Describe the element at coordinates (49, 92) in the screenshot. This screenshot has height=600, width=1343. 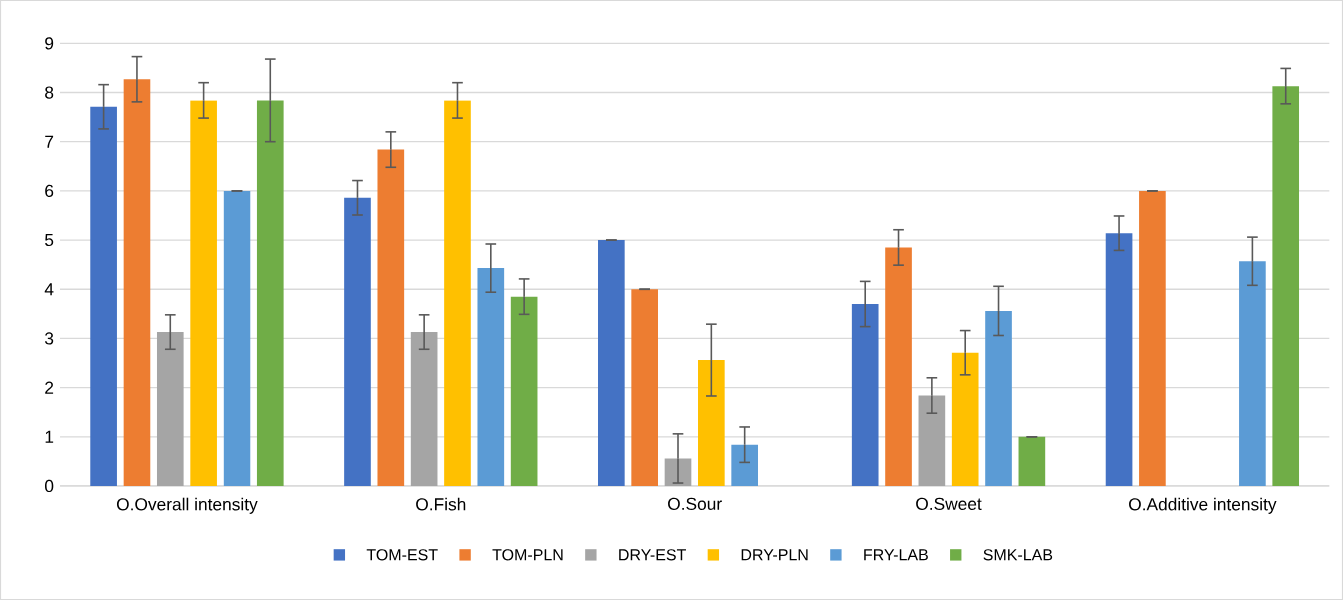
I see `y-tick-label: 8` at that location.